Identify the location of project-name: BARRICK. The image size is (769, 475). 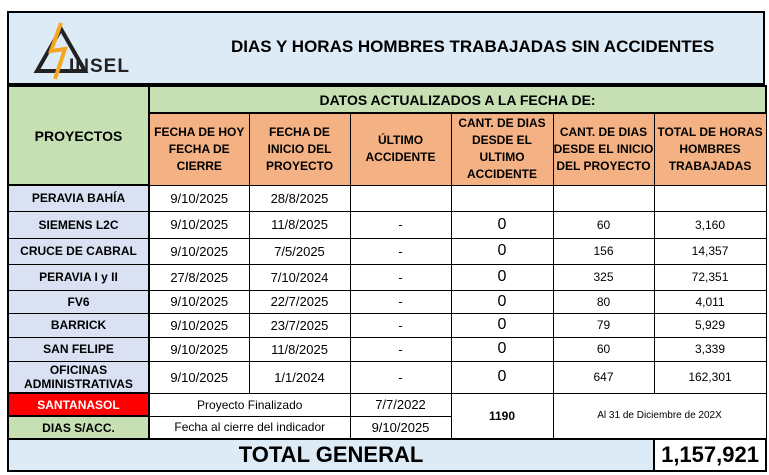
(78, 325).